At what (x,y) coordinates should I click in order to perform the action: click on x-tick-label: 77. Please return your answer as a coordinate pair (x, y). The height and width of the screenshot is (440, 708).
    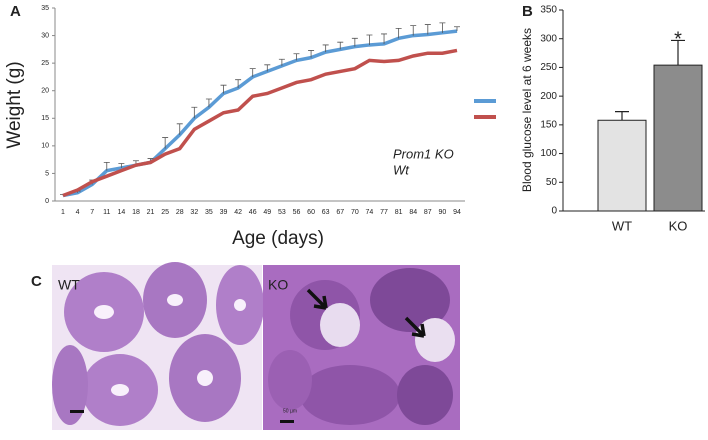
    Looking at the image, I should click on (384, 212).